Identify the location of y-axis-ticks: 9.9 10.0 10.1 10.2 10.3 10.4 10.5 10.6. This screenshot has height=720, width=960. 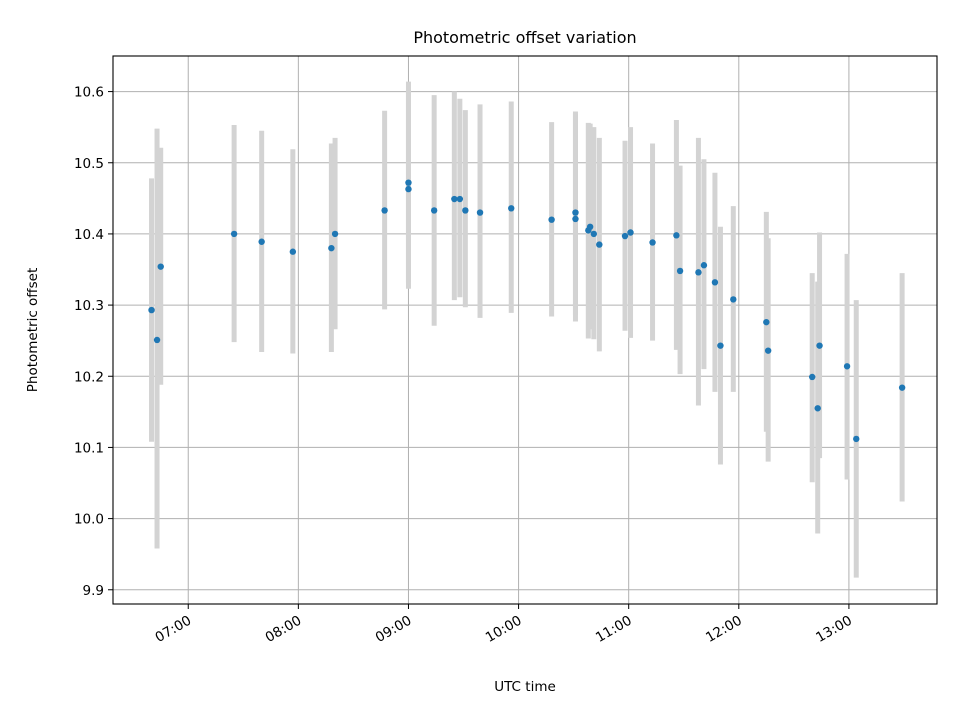
(93, 342).